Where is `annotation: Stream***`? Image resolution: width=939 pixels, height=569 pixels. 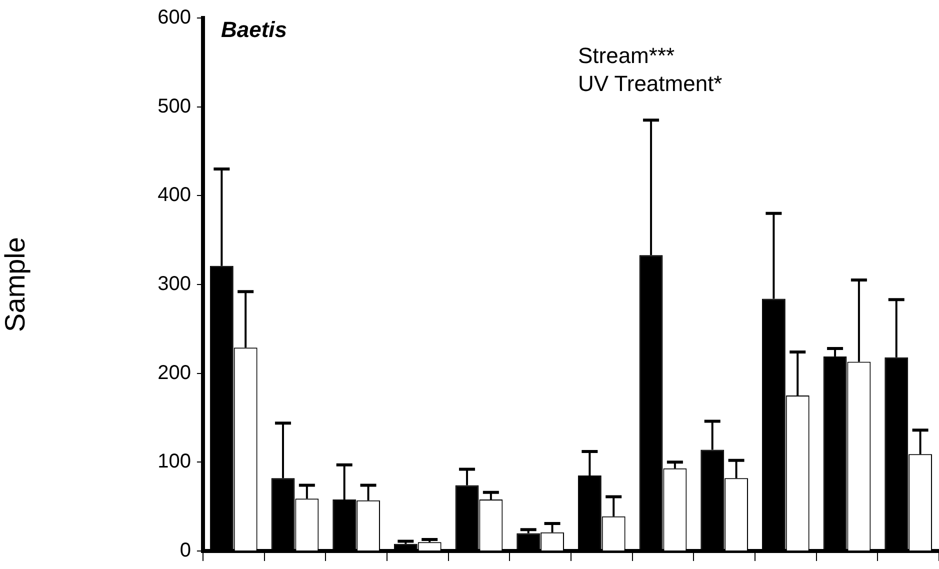
annotation: Stream*** is located at coordinates (626, 55).